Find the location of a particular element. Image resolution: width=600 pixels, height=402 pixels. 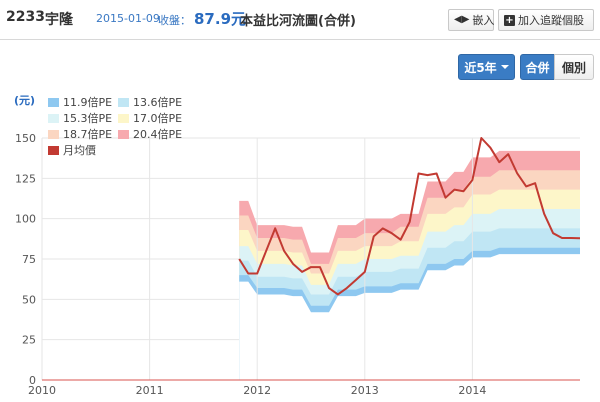

merged-toggle: 合併 is located at coordinates (537, 67).